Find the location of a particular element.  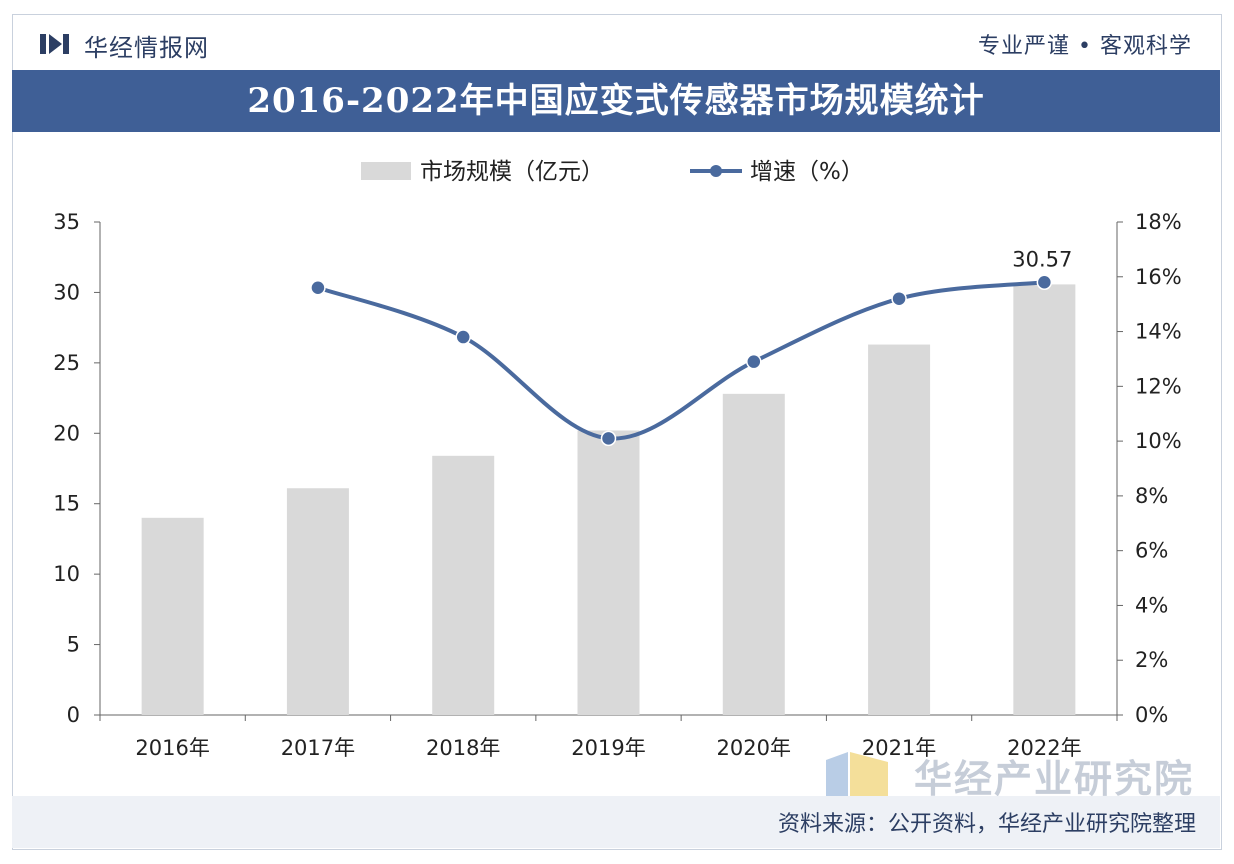

chart-title: 2016-2022年中国应变式传感器市场规模统计 is located at coordinates (616, 101).